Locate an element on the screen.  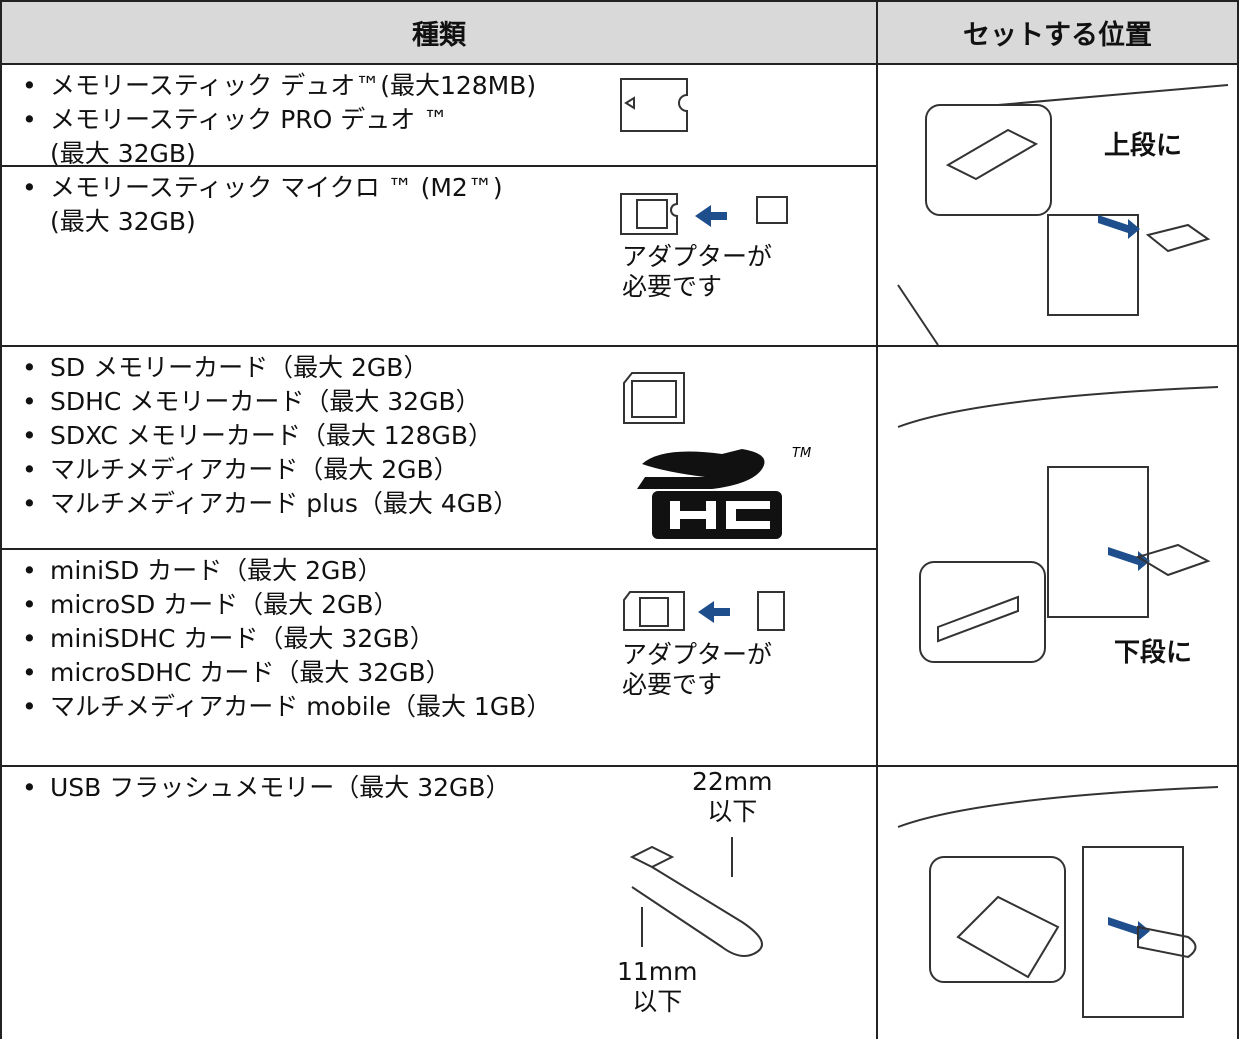
item-list: USB フラッシュメモリー（最大 32GB） is located at coordinates (265, 788).